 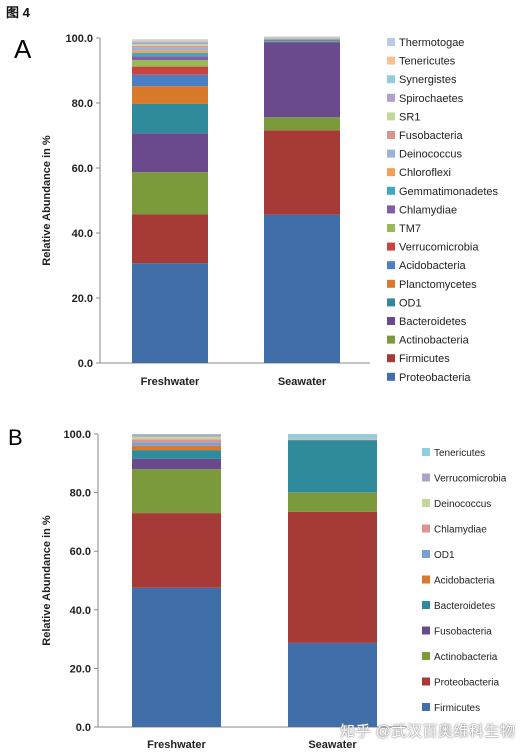 What do you see at coordinates (428, 210) in the screenshot?
I see `legend-label: Chlamydiae` at bounding box center [428, 210].